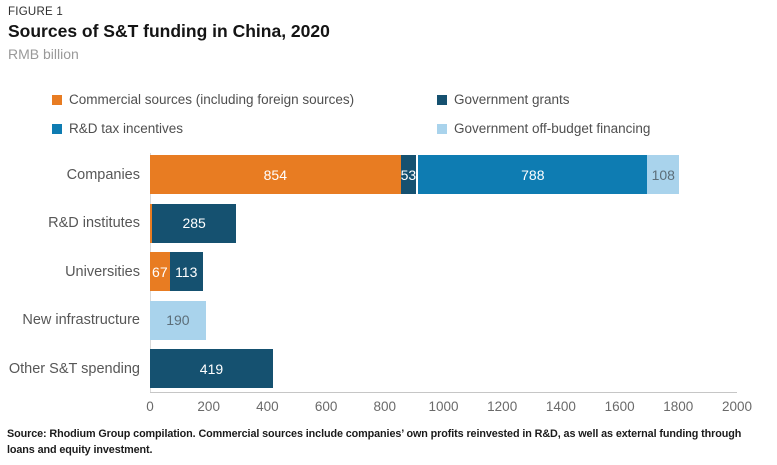 This screenshot has height=465, width=777. What do you see at coordinates (151, 223) in the screenshot?
I see `bar-segment` at bounding box center [151, 223].